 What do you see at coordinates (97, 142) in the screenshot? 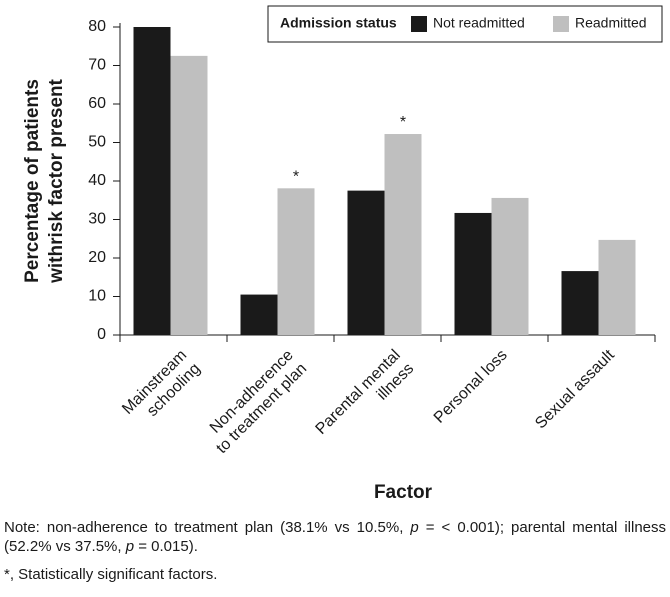
I see `y-tick-label: 50` at bounding box center [97, 142].